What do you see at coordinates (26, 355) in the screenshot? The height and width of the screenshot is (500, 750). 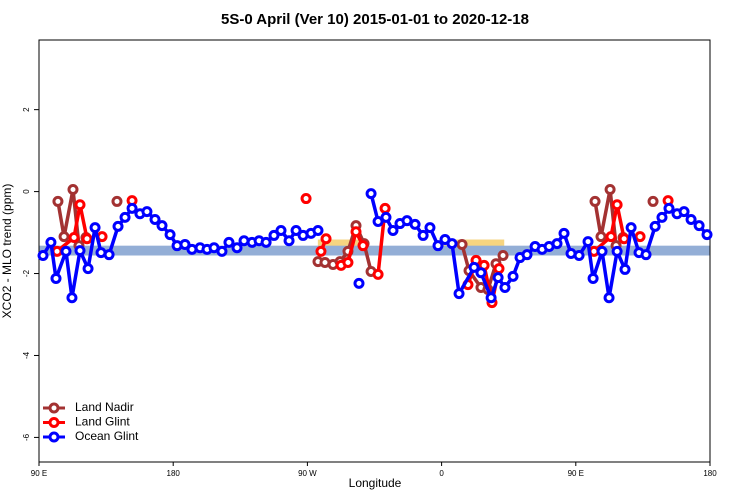 I see `y-tick-label: -4` at bounding box center [26, 355].